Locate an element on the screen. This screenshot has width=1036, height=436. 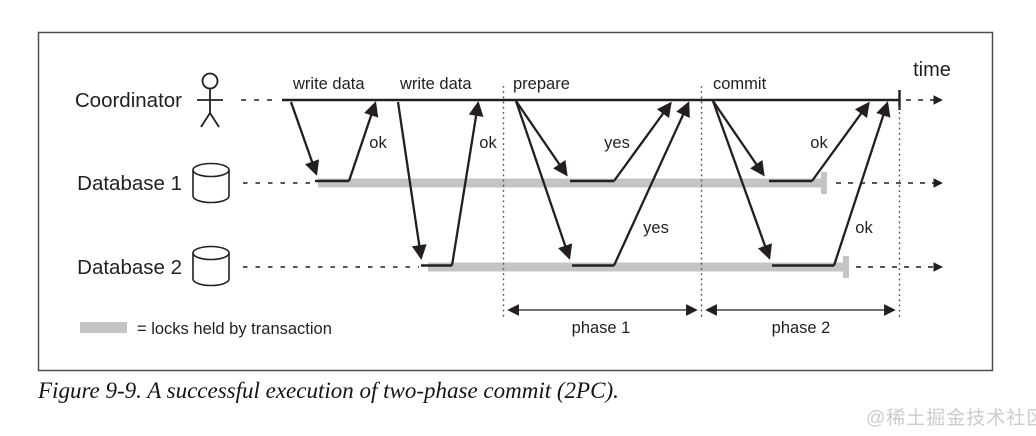
db1-lock-bar-end-cap is located at coordinates (824, 183).